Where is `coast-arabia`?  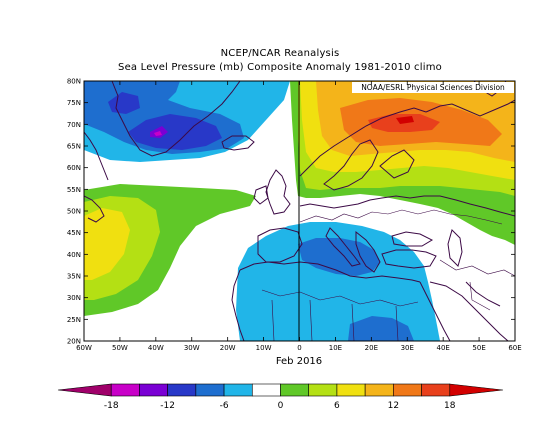
coast-arabia is located at coordinates (469, 311).